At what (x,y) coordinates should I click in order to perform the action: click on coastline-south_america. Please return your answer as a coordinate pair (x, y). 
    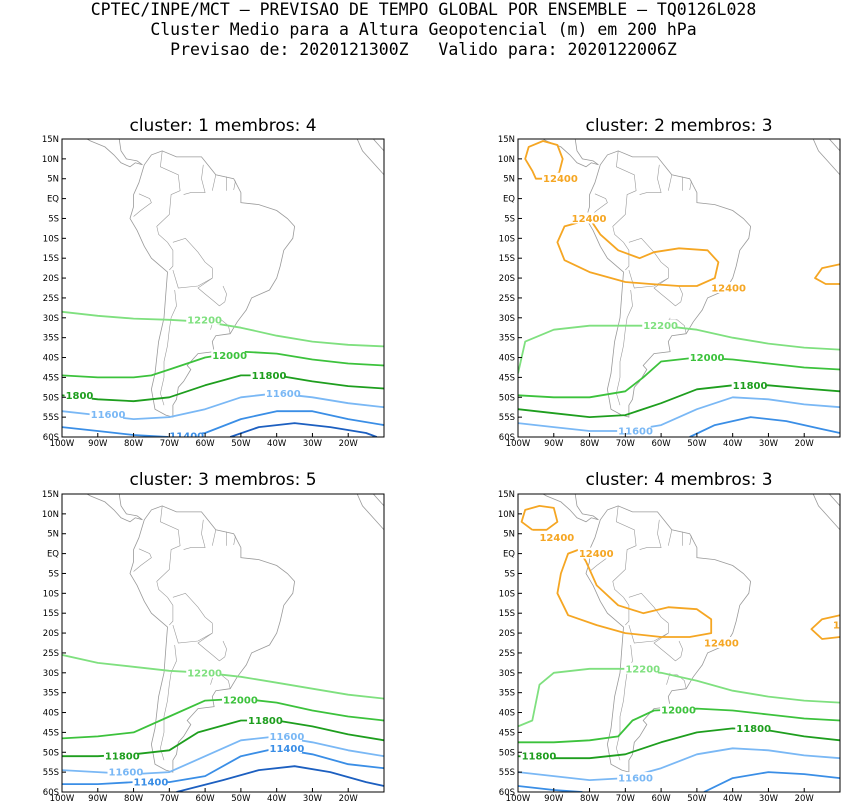
    Looking at the image, I should click on (668, 284).